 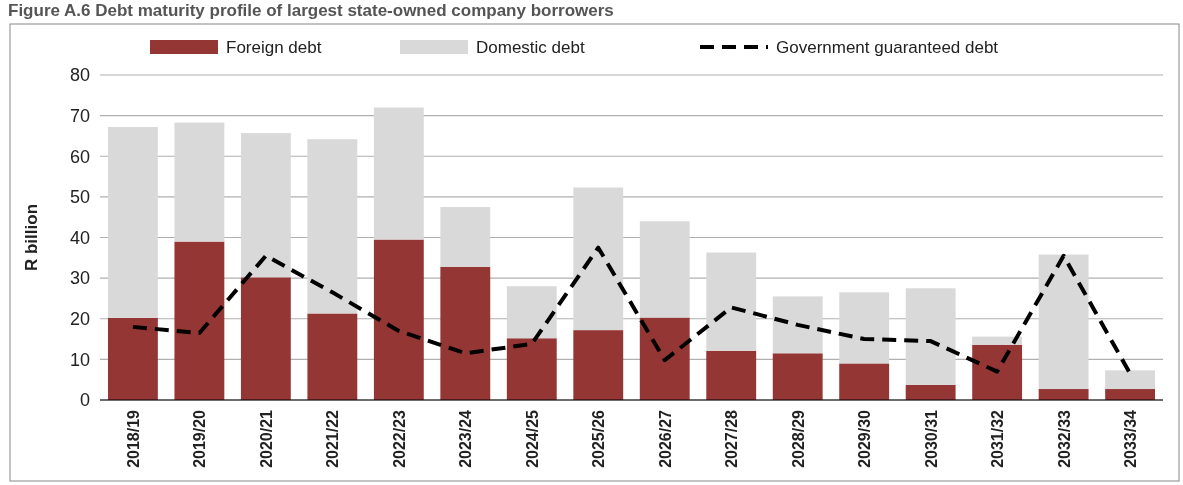 I want to click on x-tick-label: 2024/25, so click(x=532, y=438).